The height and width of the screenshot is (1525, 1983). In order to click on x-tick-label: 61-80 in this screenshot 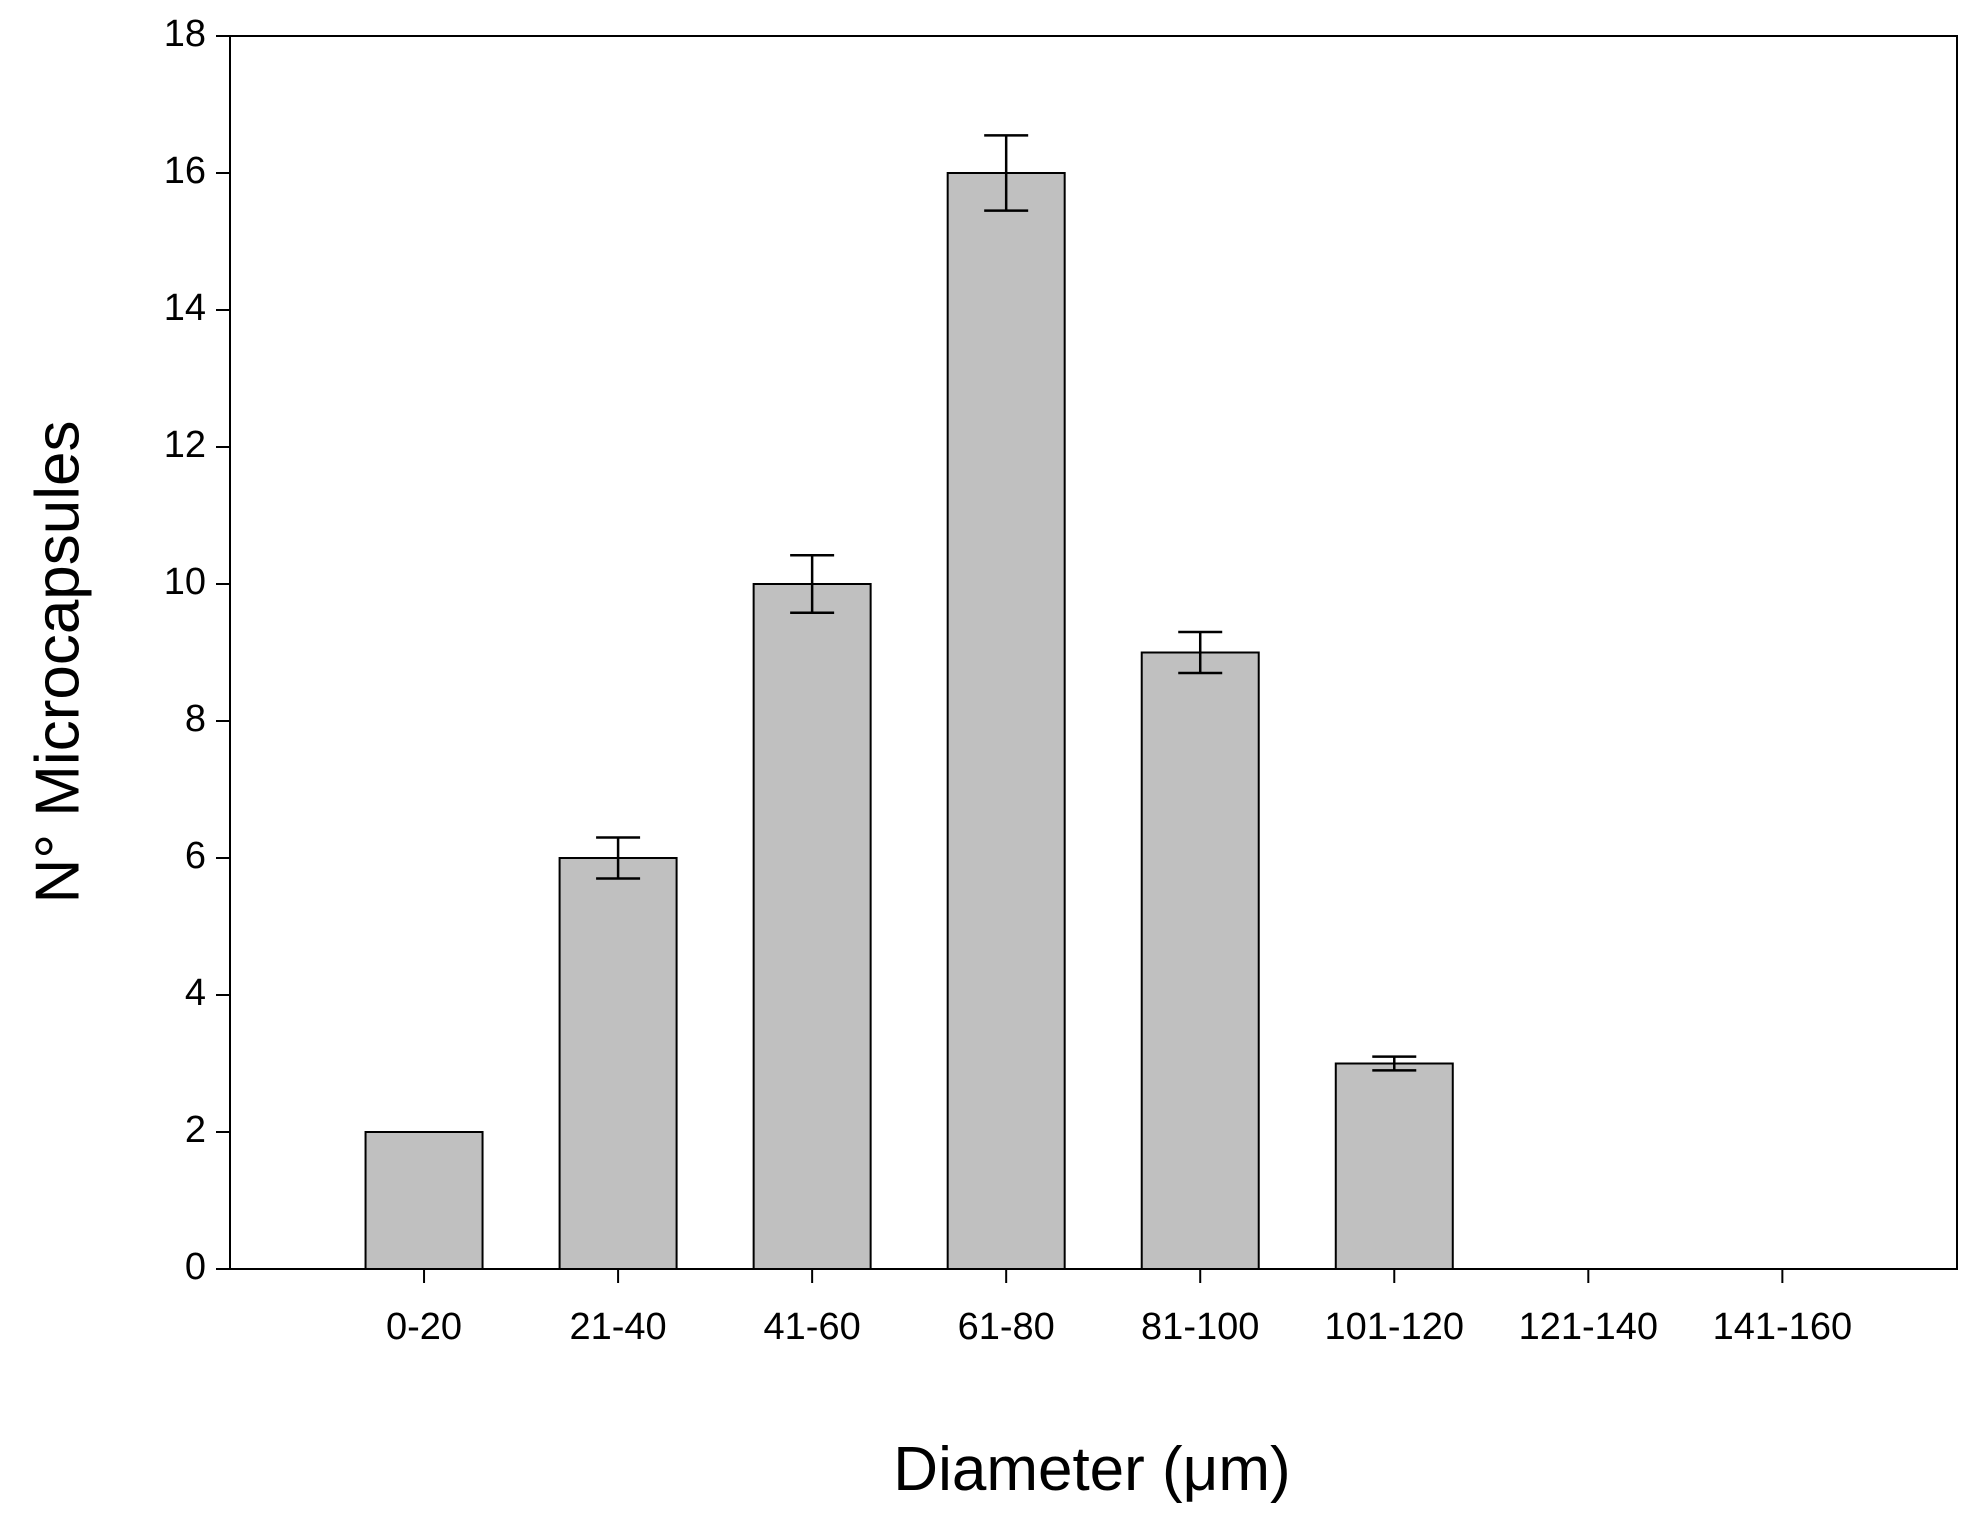, I will do `click(1006, 1327)`.